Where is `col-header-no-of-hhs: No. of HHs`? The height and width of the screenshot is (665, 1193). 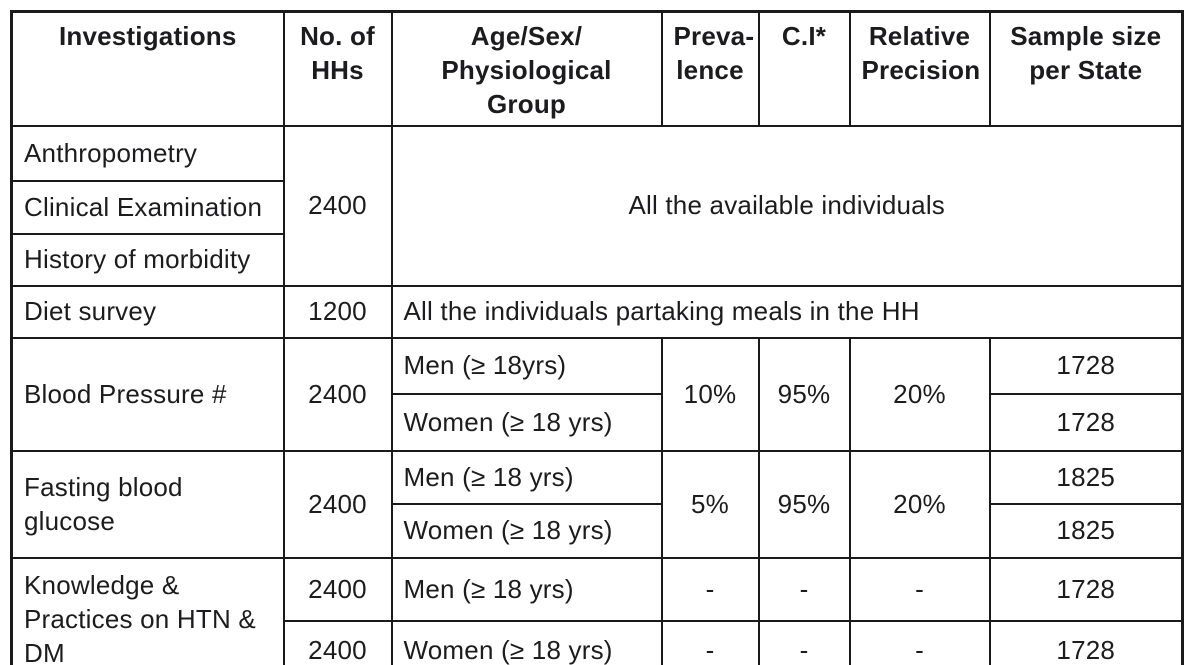 col-header-no-of-hhs: No. of HHs is located at coordinates (337, 69).